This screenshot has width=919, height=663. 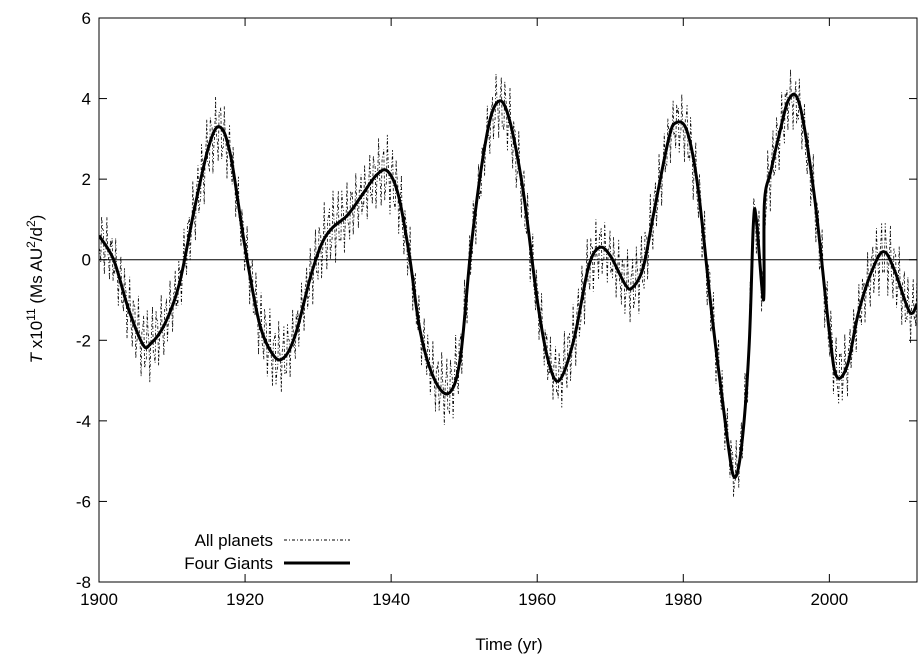 What do you see at coordinates (245, 599) in the screenshot?
I see `x-tick-label: 1920` at bounding box center [245, 599].